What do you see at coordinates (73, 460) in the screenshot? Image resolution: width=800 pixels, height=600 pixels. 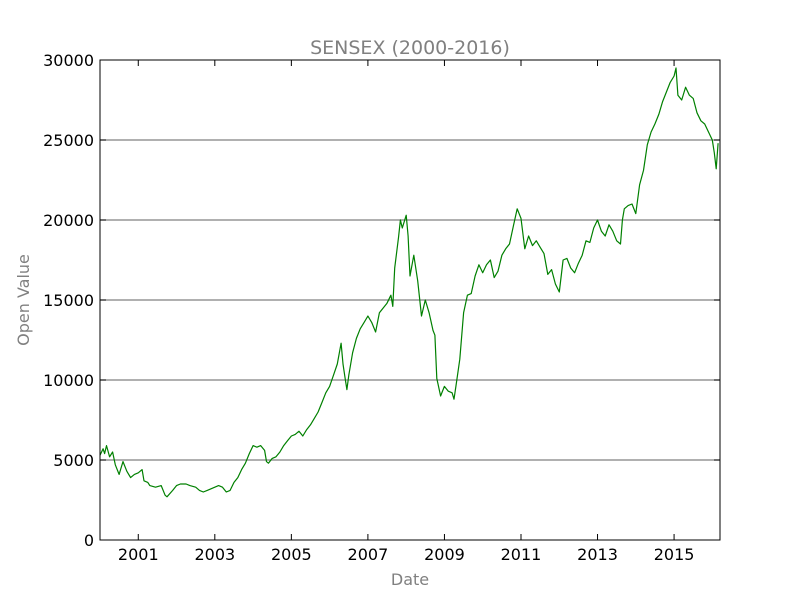 I see `y-tick-label: 5000` at bounding box center [73, 460].